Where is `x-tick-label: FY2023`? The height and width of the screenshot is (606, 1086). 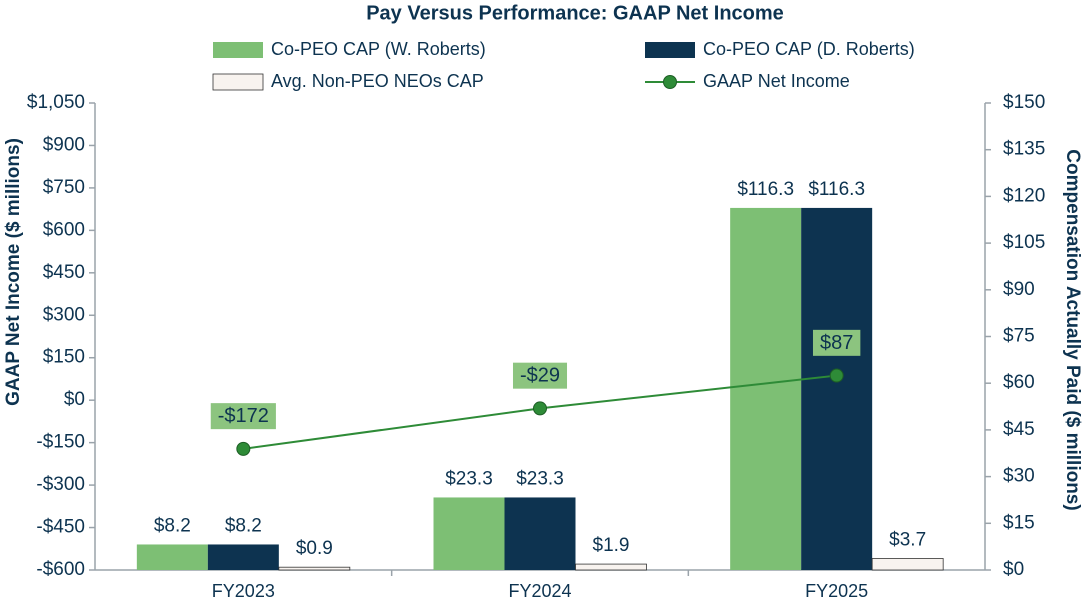 x-tick-label: FY2023 is located at coordinates (243, 591).